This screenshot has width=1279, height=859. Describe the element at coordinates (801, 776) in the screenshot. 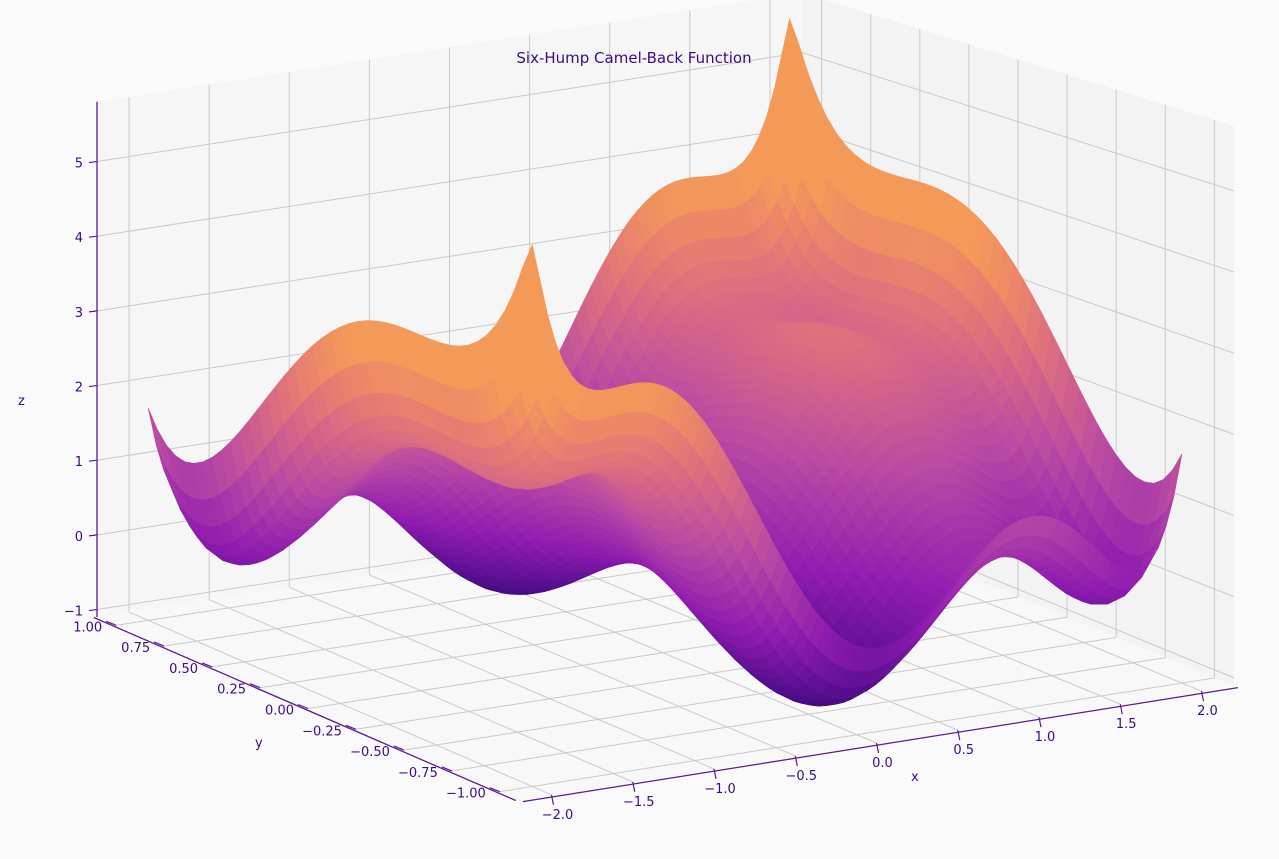

I see `x-tick-label: −0.5` at that location.